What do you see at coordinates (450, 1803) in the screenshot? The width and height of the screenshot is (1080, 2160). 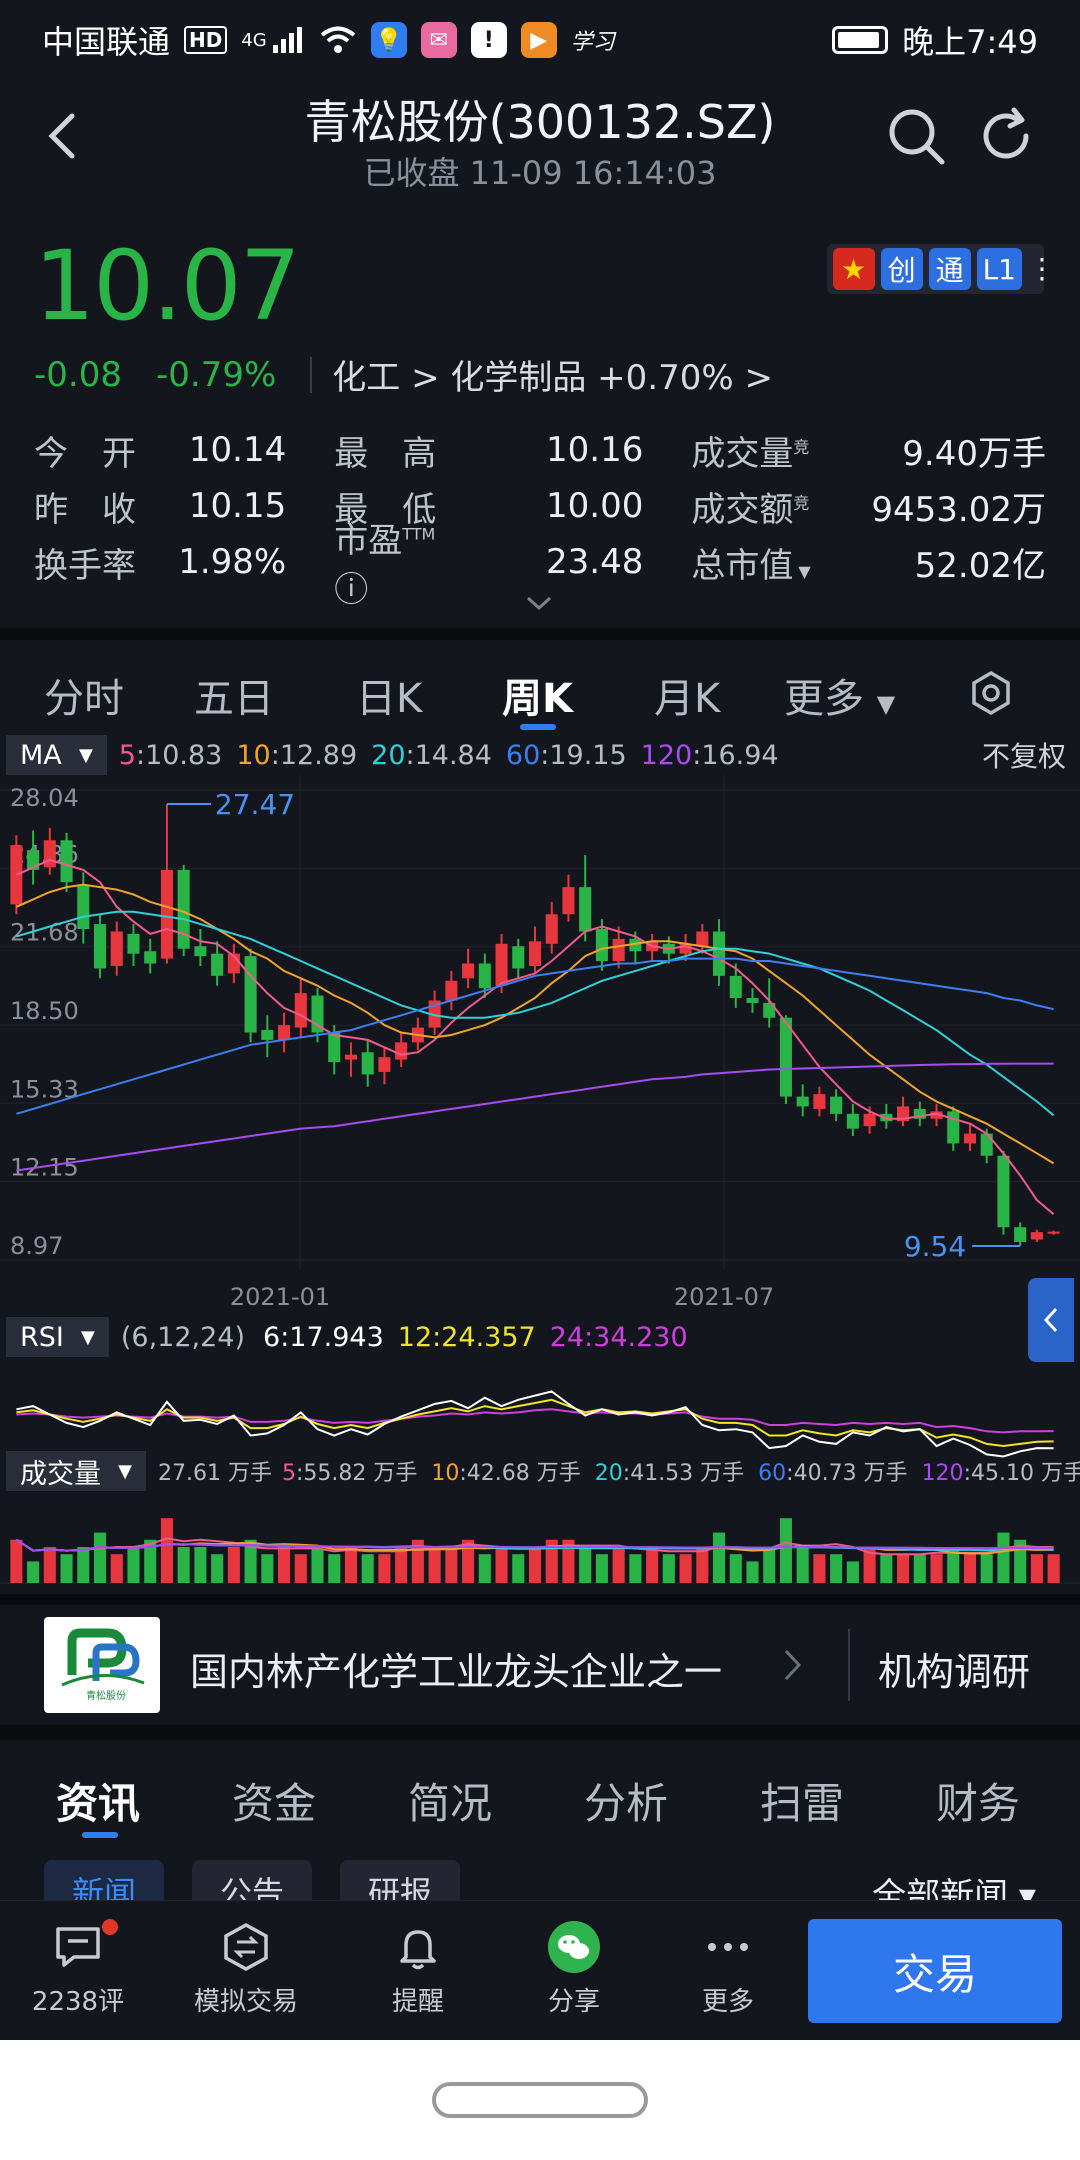 I see `tab-profile: 简况` at bounding box center [450, 1803].